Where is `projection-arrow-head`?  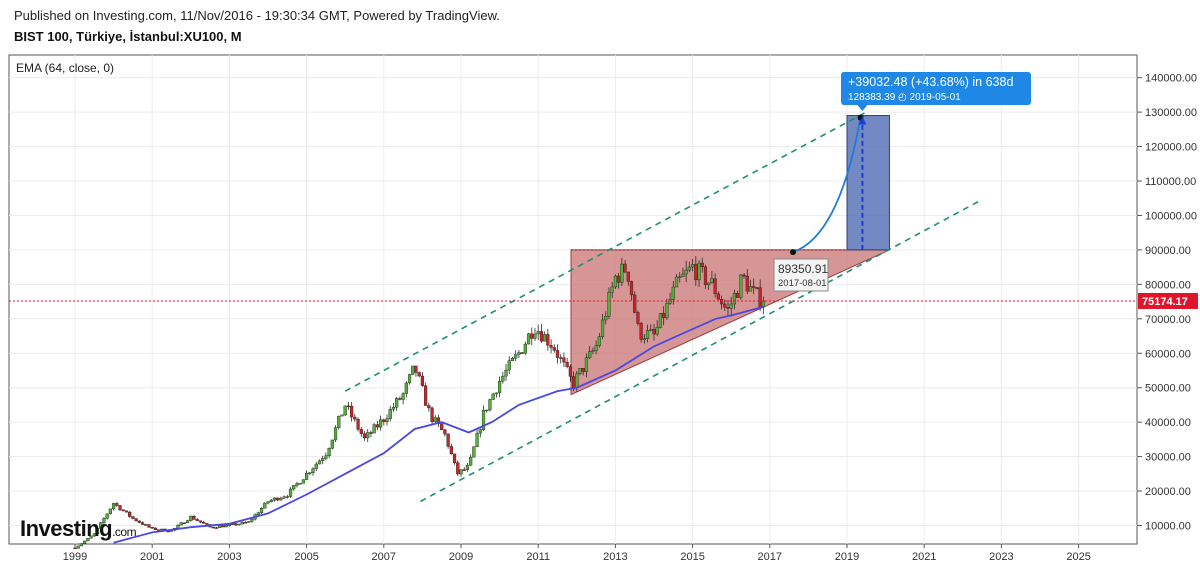 projection-arrow-head is located at coordinates (862, 120).